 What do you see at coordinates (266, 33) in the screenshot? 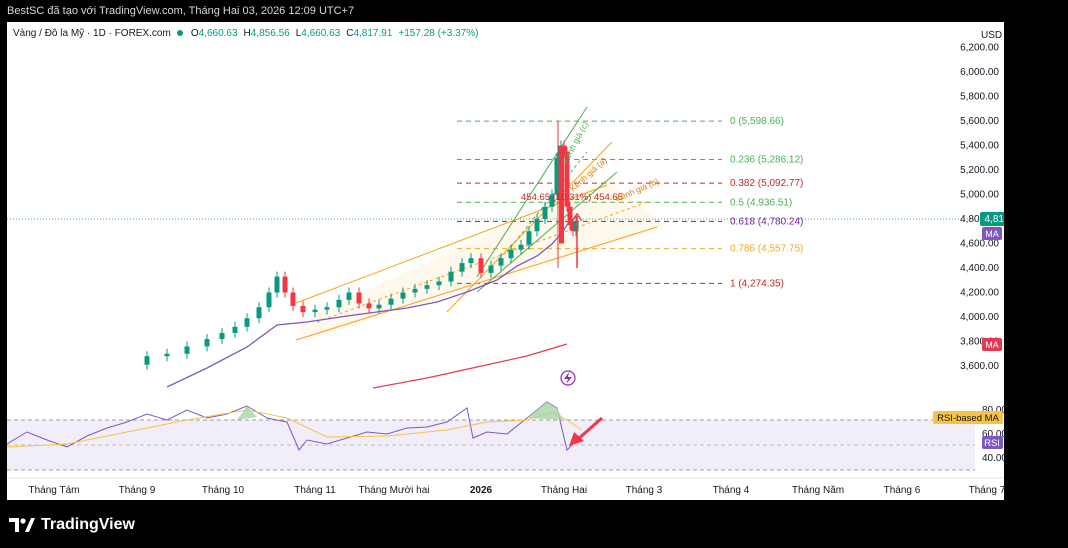
I see `ohlc-high: H4,856.56` at bounding box center [266, 33].